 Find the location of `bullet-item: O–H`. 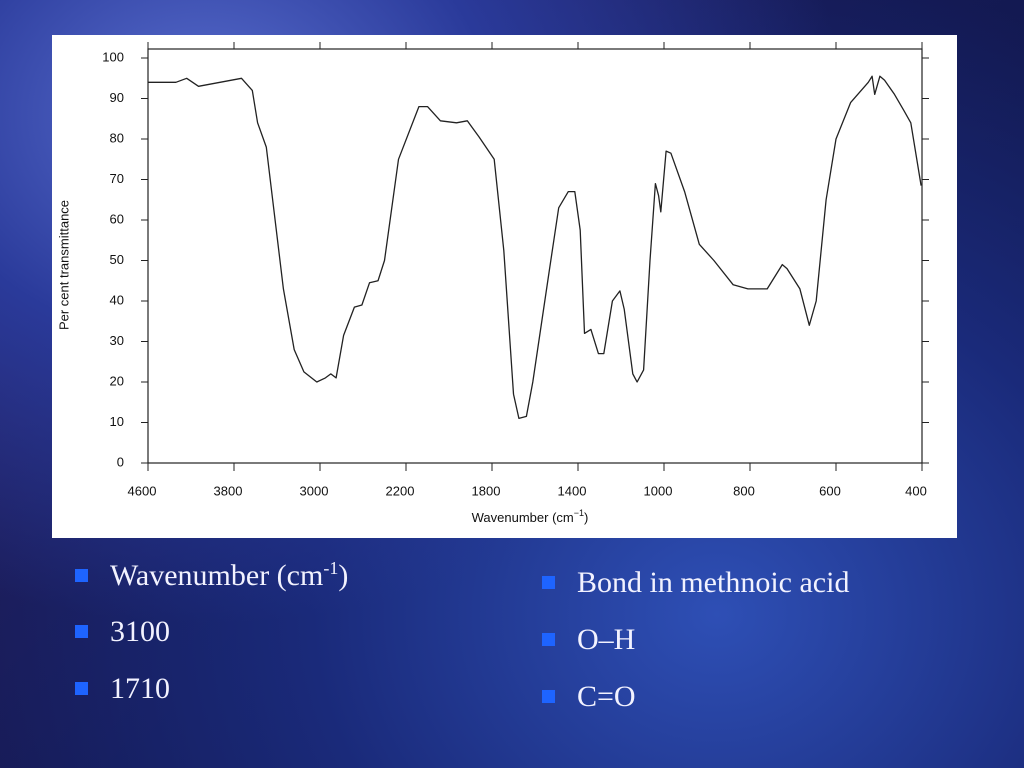

bullet-item: O–H is located at coordinates (588, 640).